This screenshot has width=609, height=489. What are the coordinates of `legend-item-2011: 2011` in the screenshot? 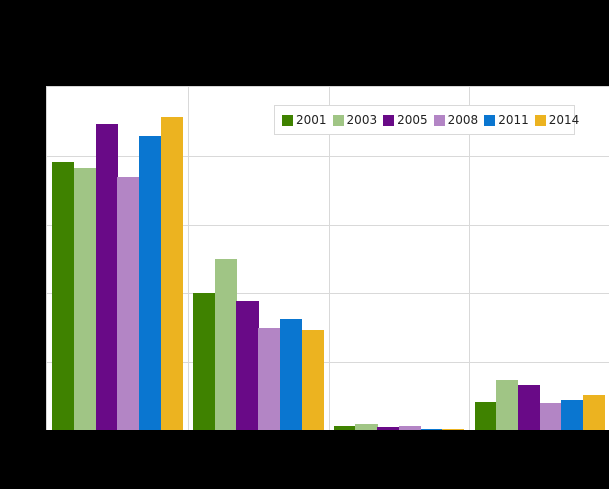 It's located at (506, 120).